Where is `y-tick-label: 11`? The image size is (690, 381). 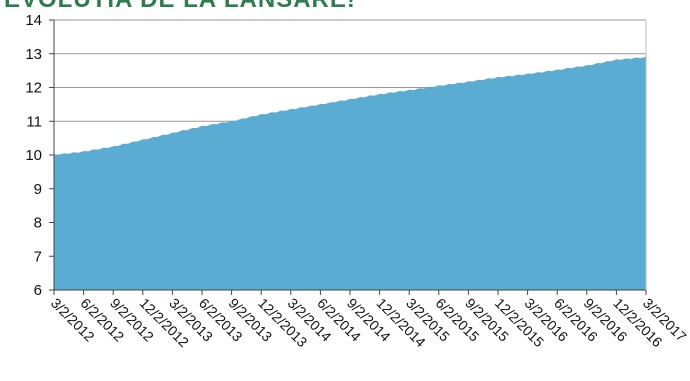 y-tick-label: 11 is located at coordinates (34, 121).